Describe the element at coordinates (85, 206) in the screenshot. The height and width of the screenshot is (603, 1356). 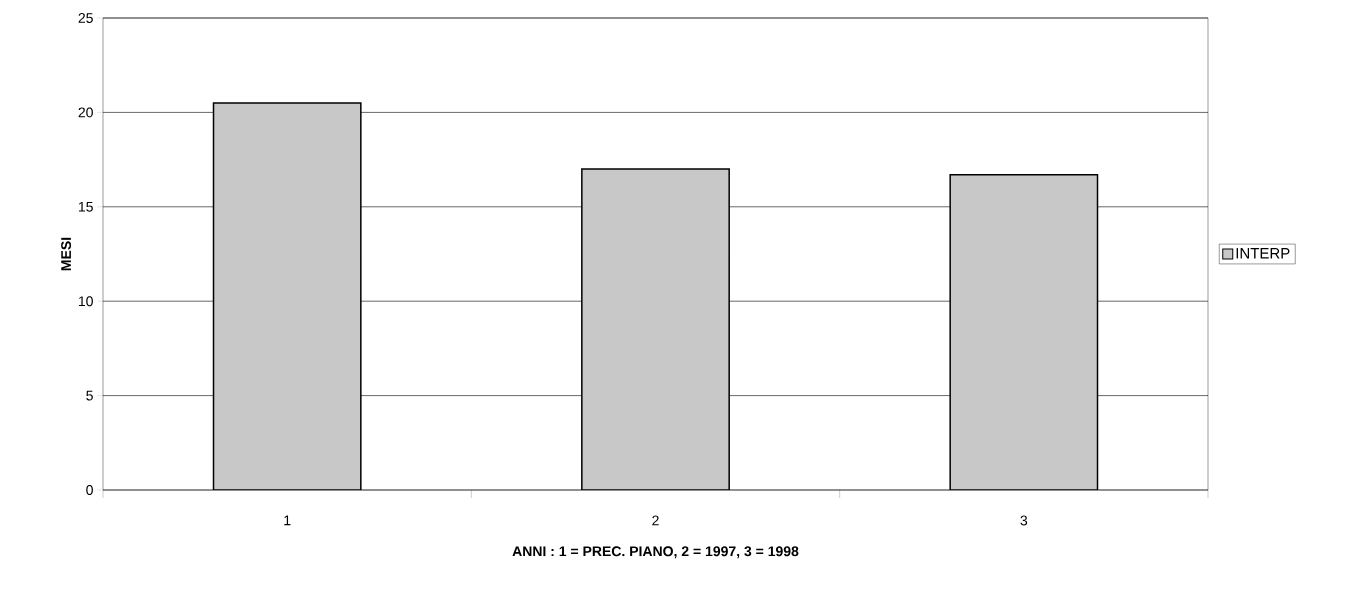
I see `y-tick-label: 15` at that location.